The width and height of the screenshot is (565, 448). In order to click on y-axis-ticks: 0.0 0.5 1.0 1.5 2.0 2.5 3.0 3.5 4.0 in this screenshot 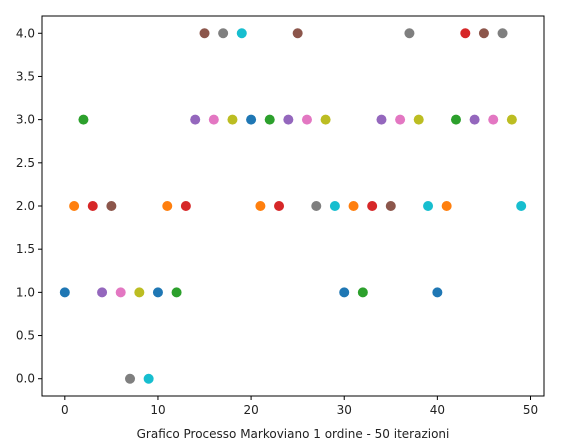, I will do `click(29, 206)`.